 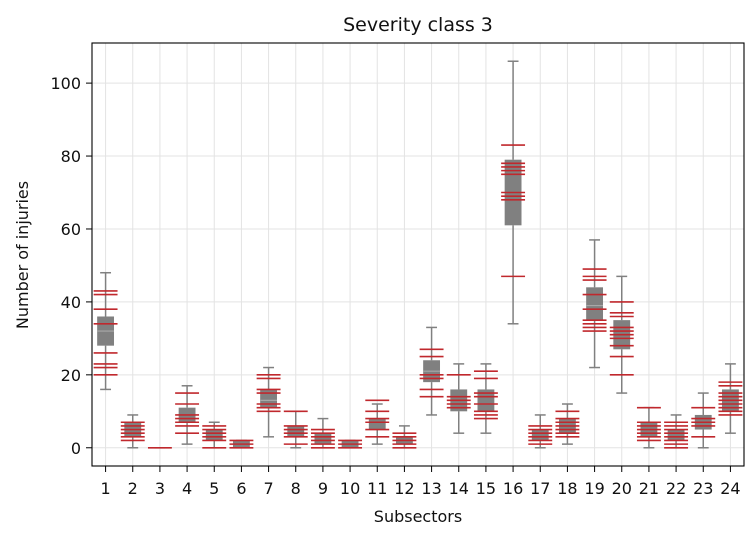 What do you see at coordinates (513, 488) in the screenshot?
I see `x-tick-label: 16` at bounding box center [513, 488].